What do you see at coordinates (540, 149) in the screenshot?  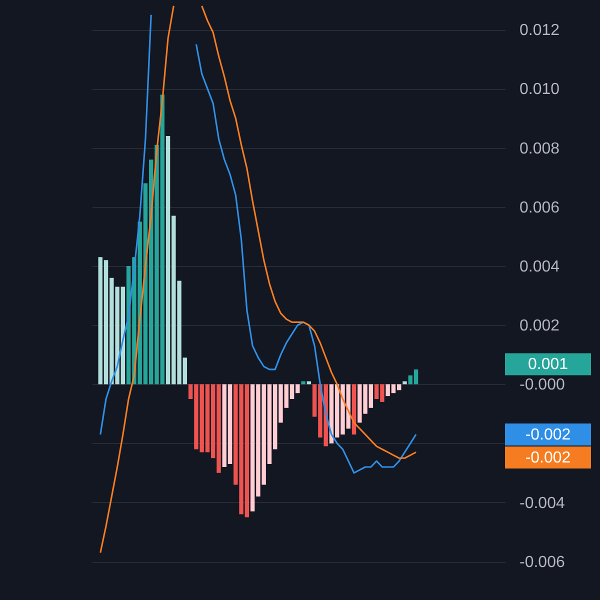 I see `y-tick-label: 0.008` at bounding box center [540, 149].